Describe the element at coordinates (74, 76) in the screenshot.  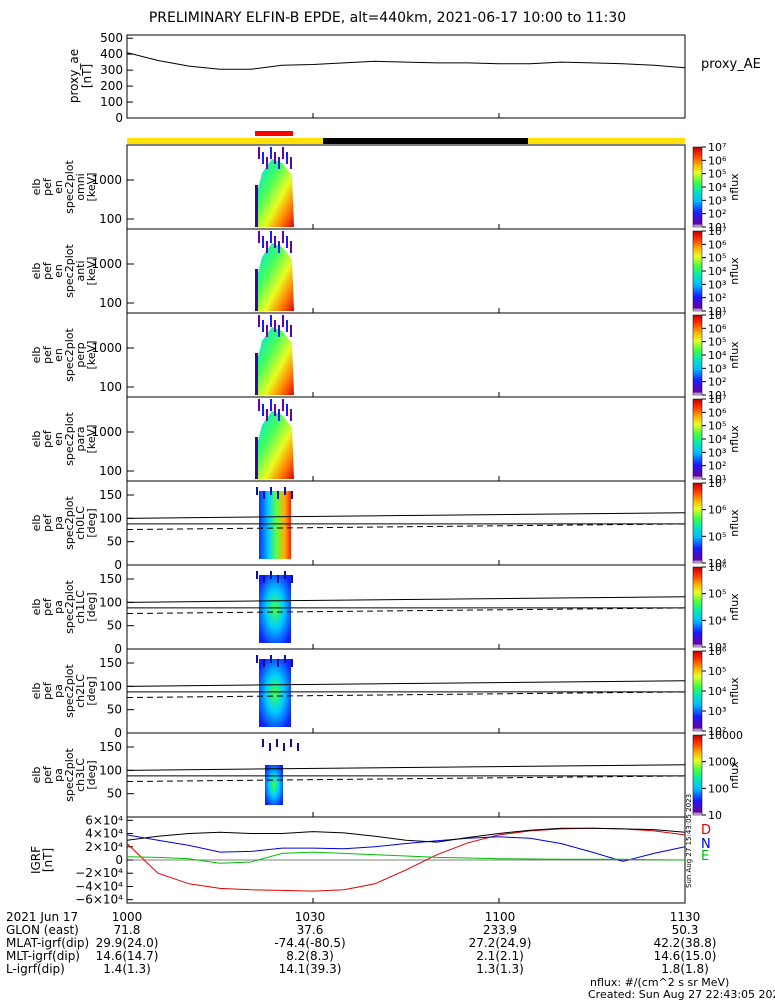
I see `ae-ylabel: proxy_ae` at that location.